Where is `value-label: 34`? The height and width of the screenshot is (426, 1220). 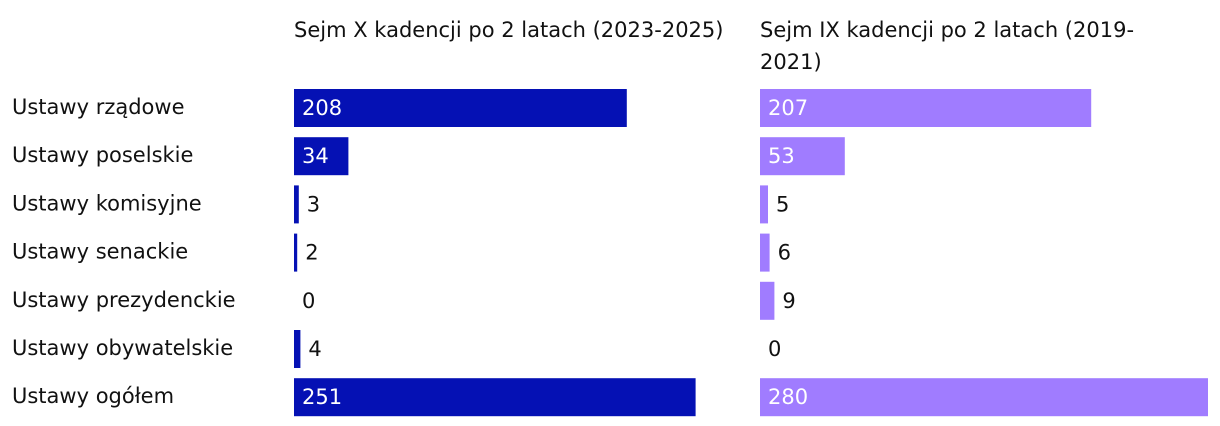
value-label: 34 is located at coordinates (315, 156).